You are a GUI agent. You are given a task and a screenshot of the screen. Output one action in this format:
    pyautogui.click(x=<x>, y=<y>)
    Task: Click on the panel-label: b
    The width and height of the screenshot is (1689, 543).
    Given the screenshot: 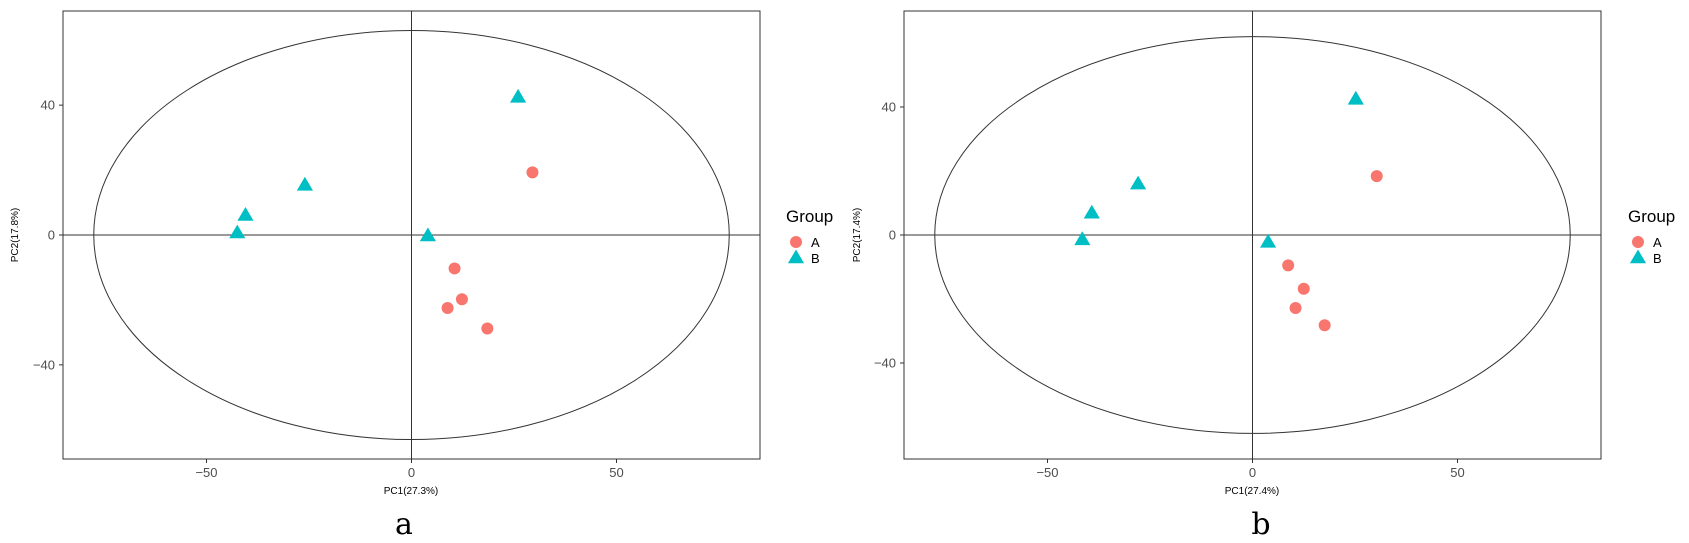 What is the action you would take?
    pyautogui.click(x=1260, y=524)
    